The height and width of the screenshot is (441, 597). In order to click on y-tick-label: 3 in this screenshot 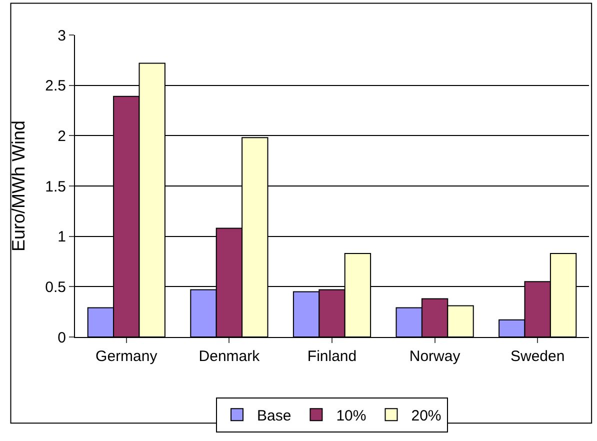, I will do `click(62, 35)`.